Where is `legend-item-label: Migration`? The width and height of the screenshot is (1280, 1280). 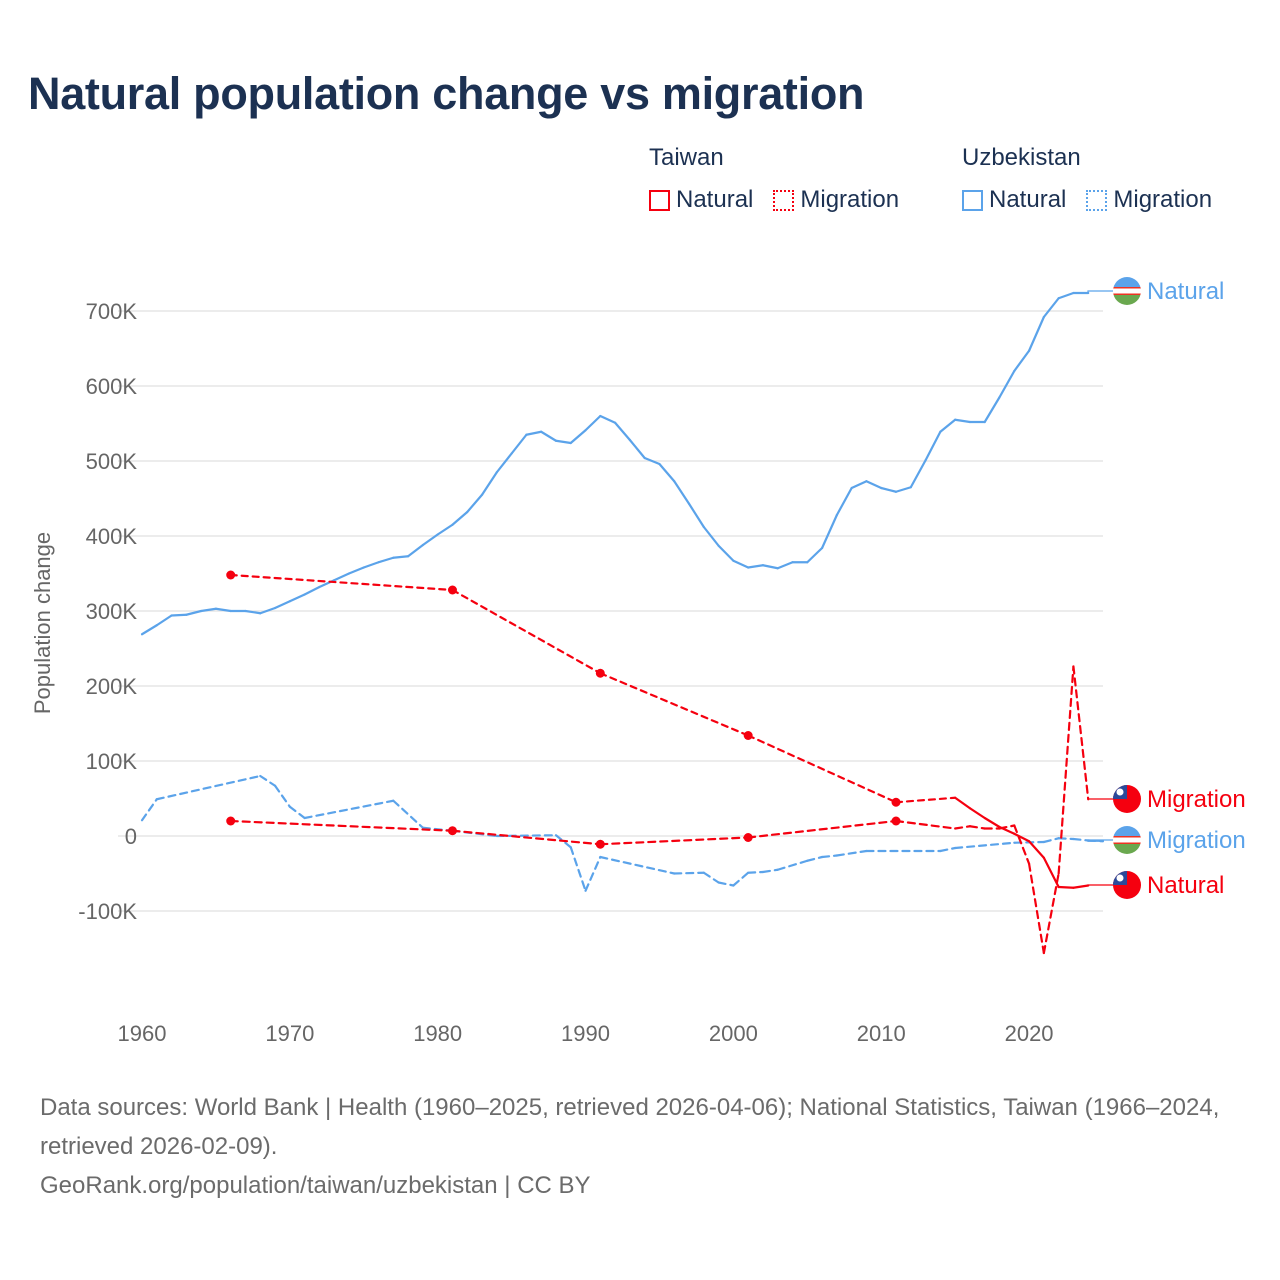
legend-item-label: Migration is located at coordinates (1163, 199).